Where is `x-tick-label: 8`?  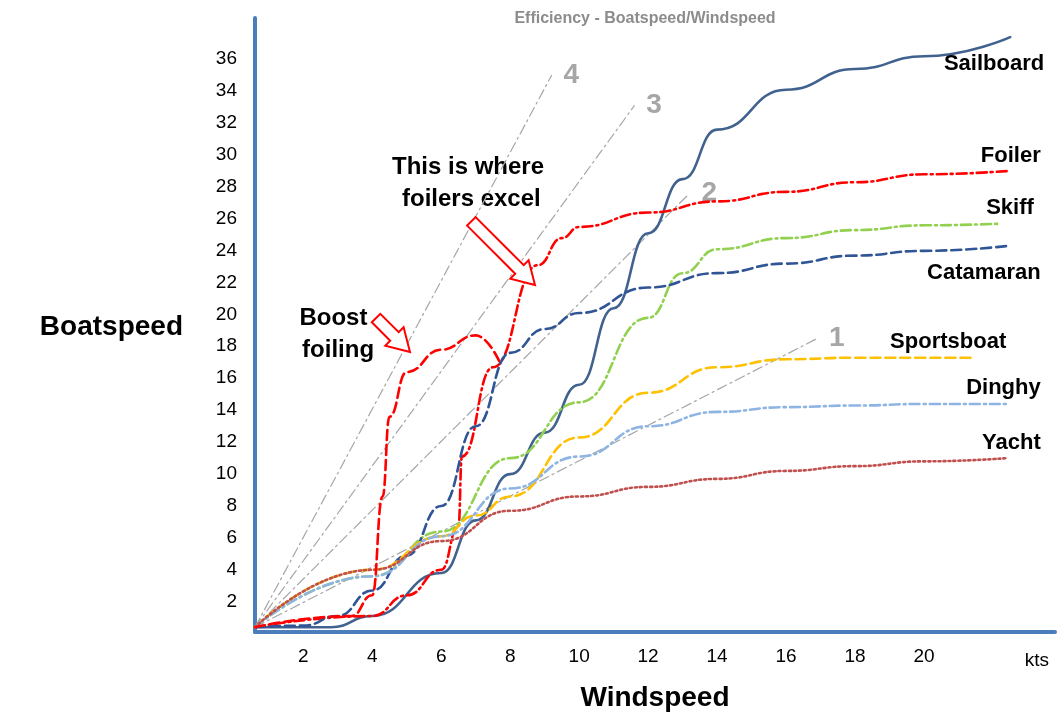 x-tick-label: 8 is located at coordinates (510, 655).